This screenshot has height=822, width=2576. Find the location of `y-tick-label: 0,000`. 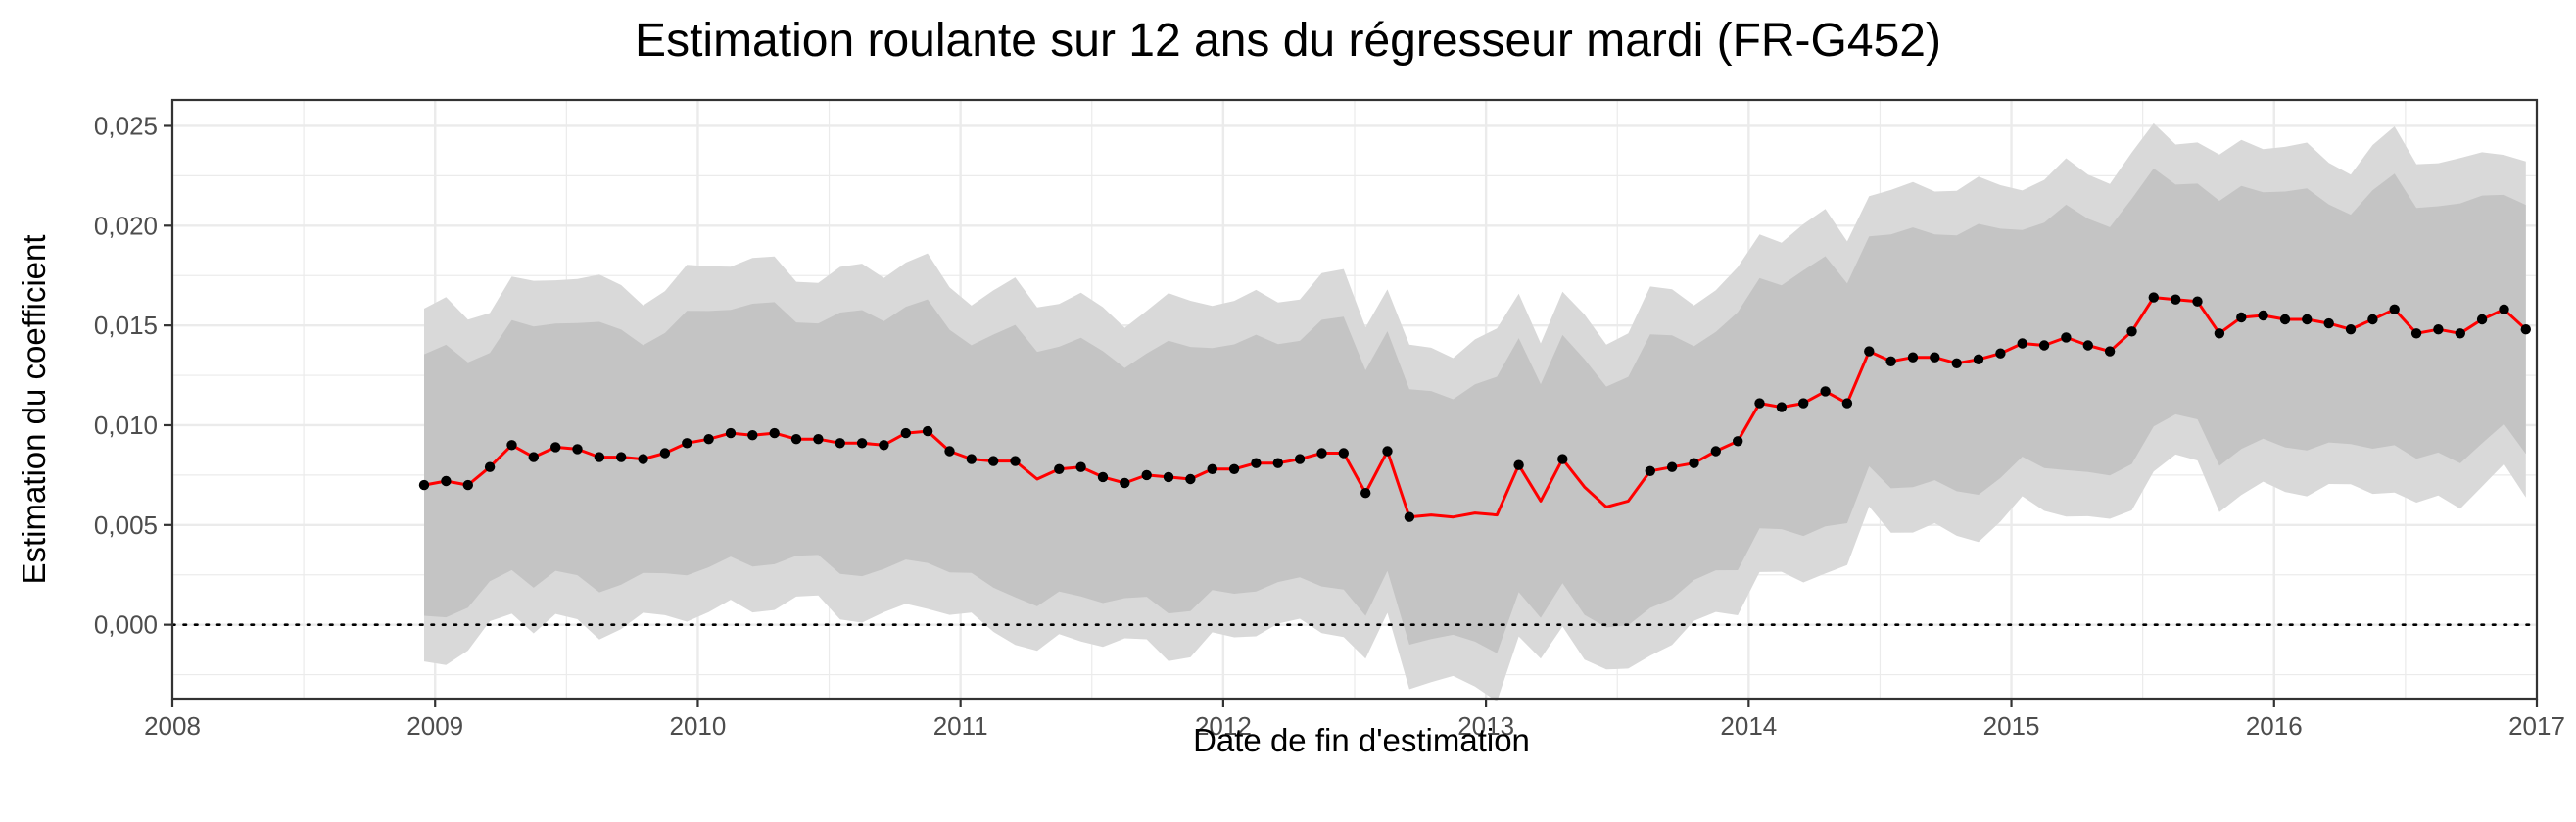

y-tick-label: 0,000 is located at coordinates (126, 625).